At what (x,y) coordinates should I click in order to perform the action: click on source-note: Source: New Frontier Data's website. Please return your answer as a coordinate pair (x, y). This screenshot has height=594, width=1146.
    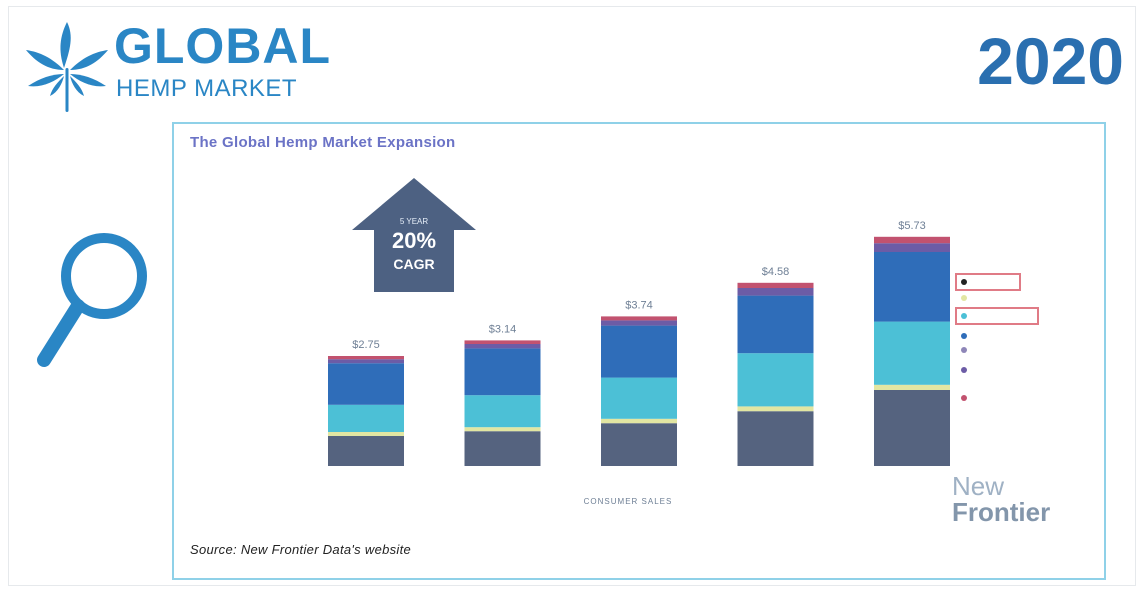
    Looking at the image, I should click on (301, 549).